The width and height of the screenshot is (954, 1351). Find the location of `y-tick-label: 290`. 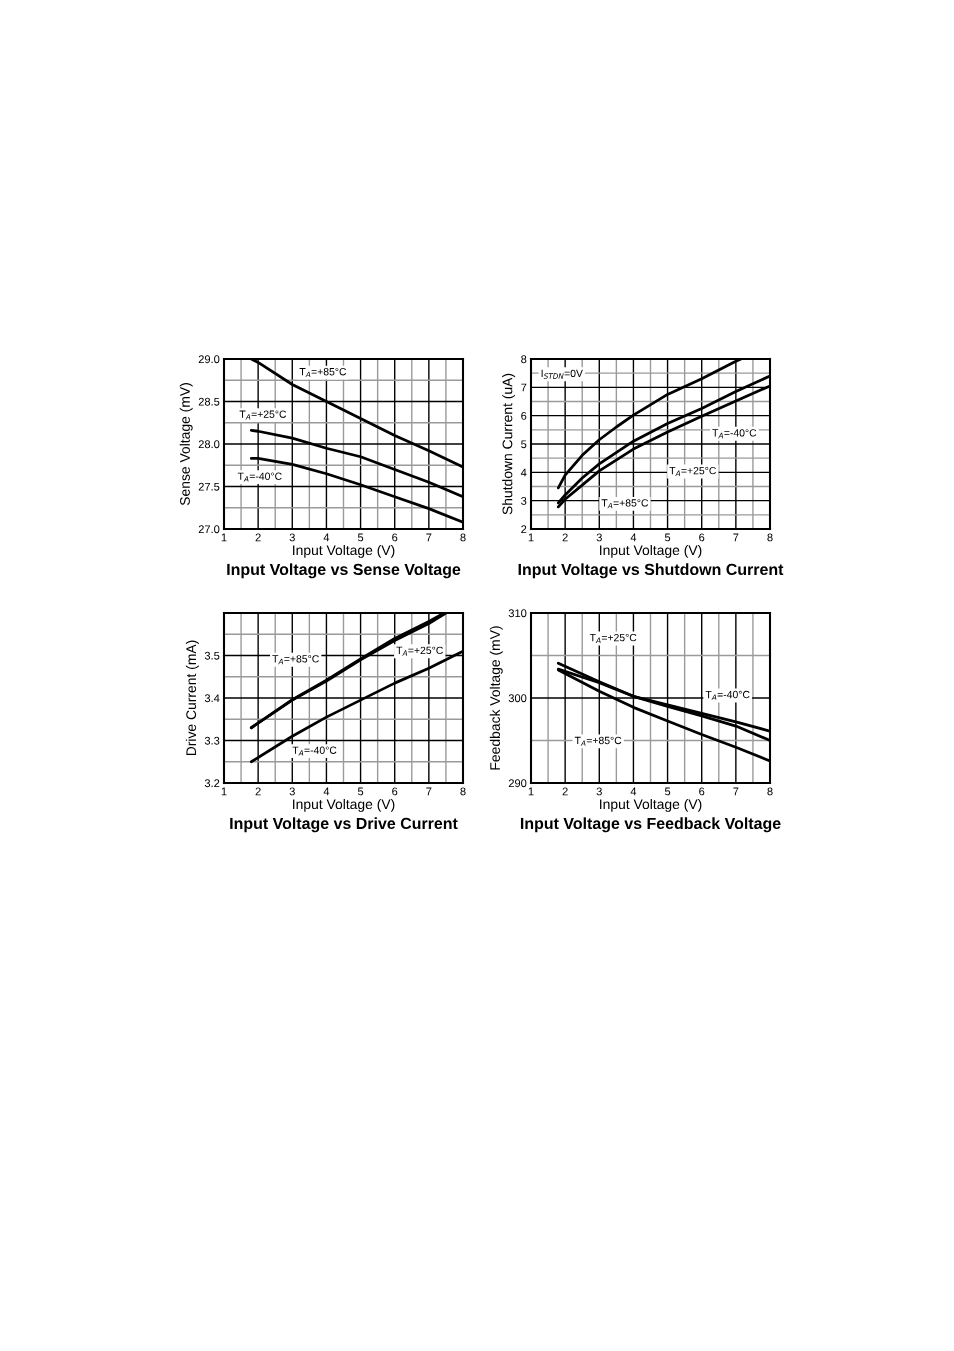

y-tick-label: 290 is located at coordinates (517, 783).